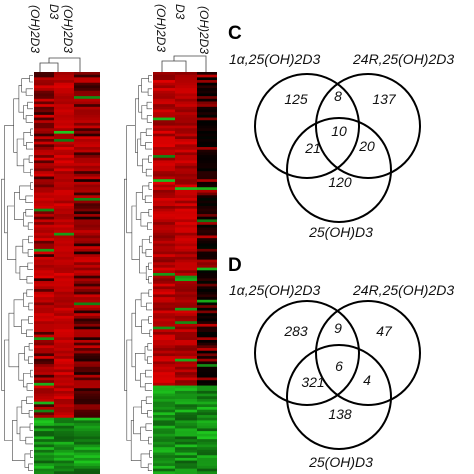 The width and height of the screenshot is (474, 474). What do you see at coordinates (35, 29) in the screenshot?
I see `left-column-label-1: (OH)2D3` at bounding box center [35, 29].